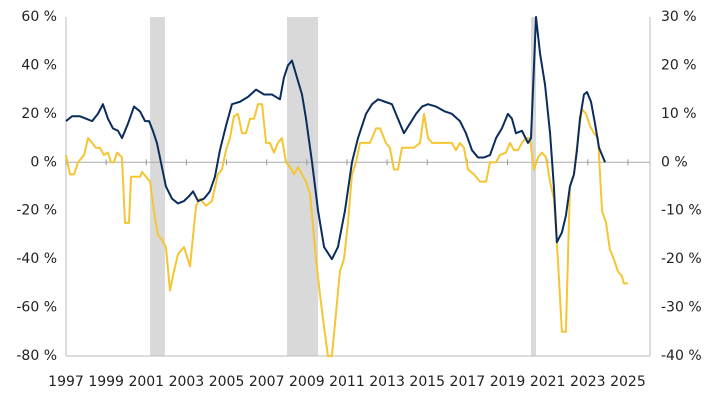  Describe the element at coordinates (681, 259) in the screenshot. I see `y2-tick-label: -20 %` at that location.